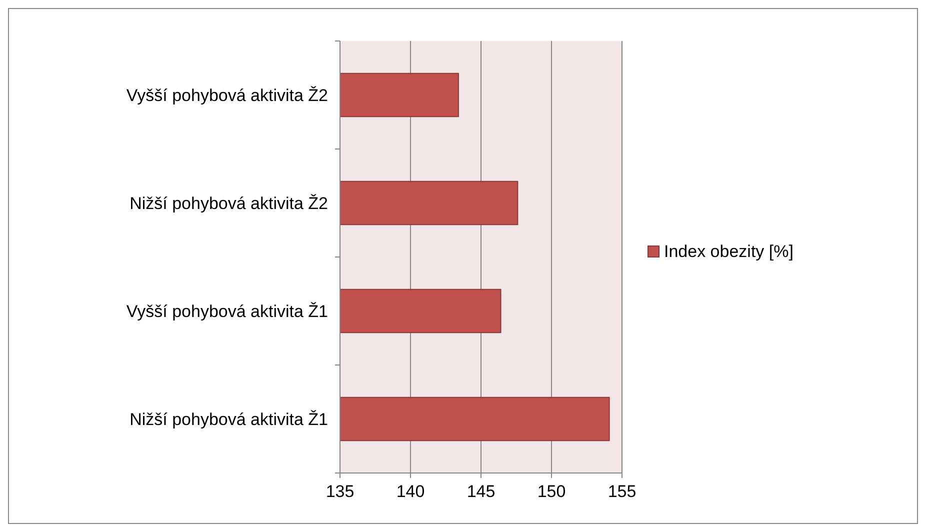 The image size is (926, 532). What do you see at coordinates (229, 203) in the screenshot?
I see `y-tick-label: Nižší pohybová aktivita Ž2` at bounding box center [229, 203].